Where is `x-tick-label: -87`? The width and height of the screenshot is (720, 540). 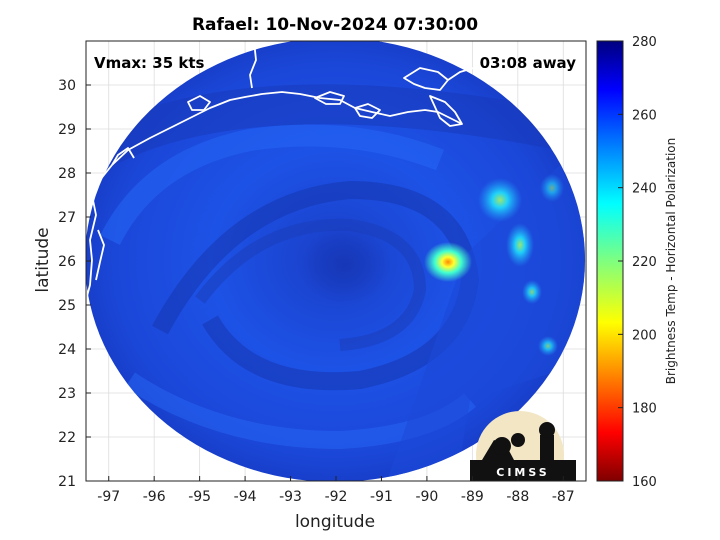 x-tick-label: -87 is located at coordinates (563, 497).